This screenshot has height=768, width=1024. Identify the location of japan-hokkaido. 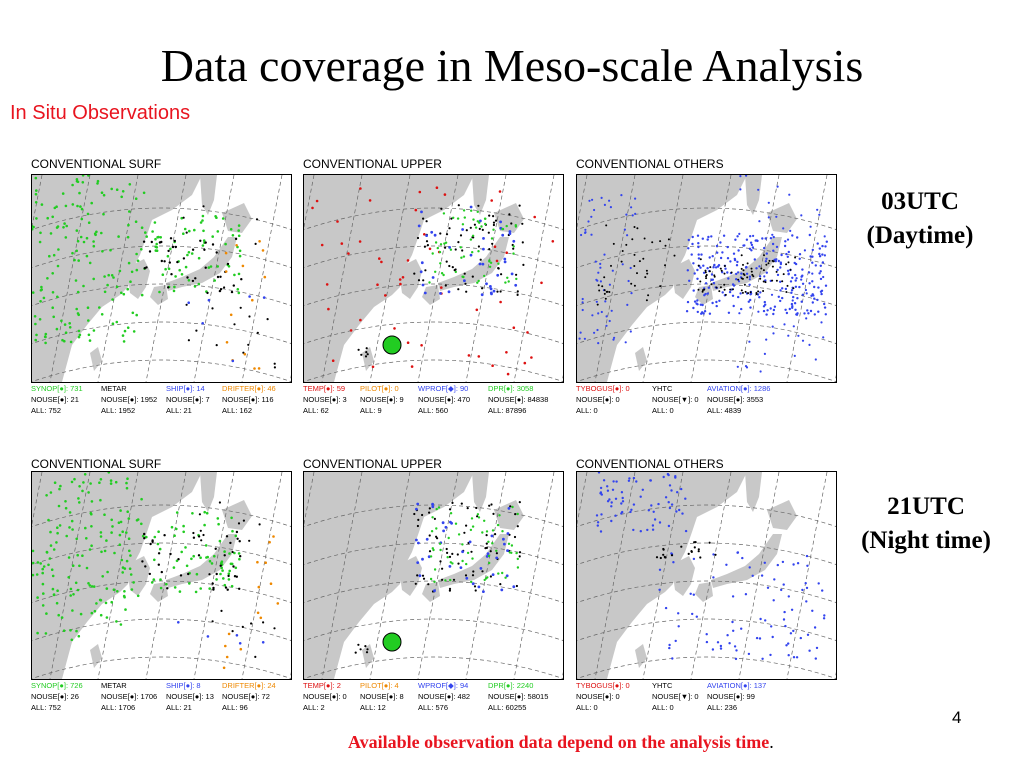
(237, 218).